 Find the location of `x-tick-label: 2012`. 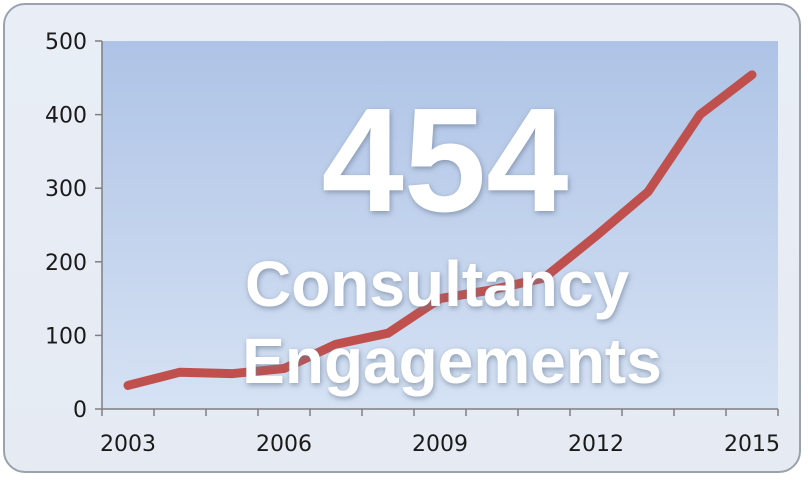

x-tick-label: 2012 is located at coordinates (596, 444).